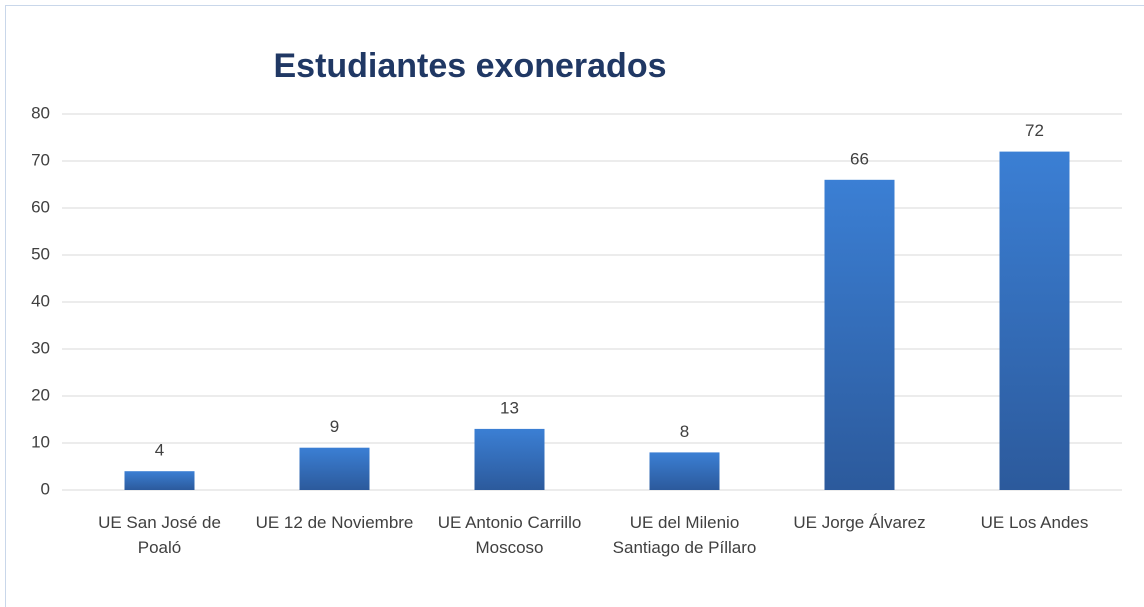 Image resolution: width=1144 pixels, height=607 pixels. Describe the element at coordinates (1034, 130) in the screenshot. I see `data-label: 72` at that location.